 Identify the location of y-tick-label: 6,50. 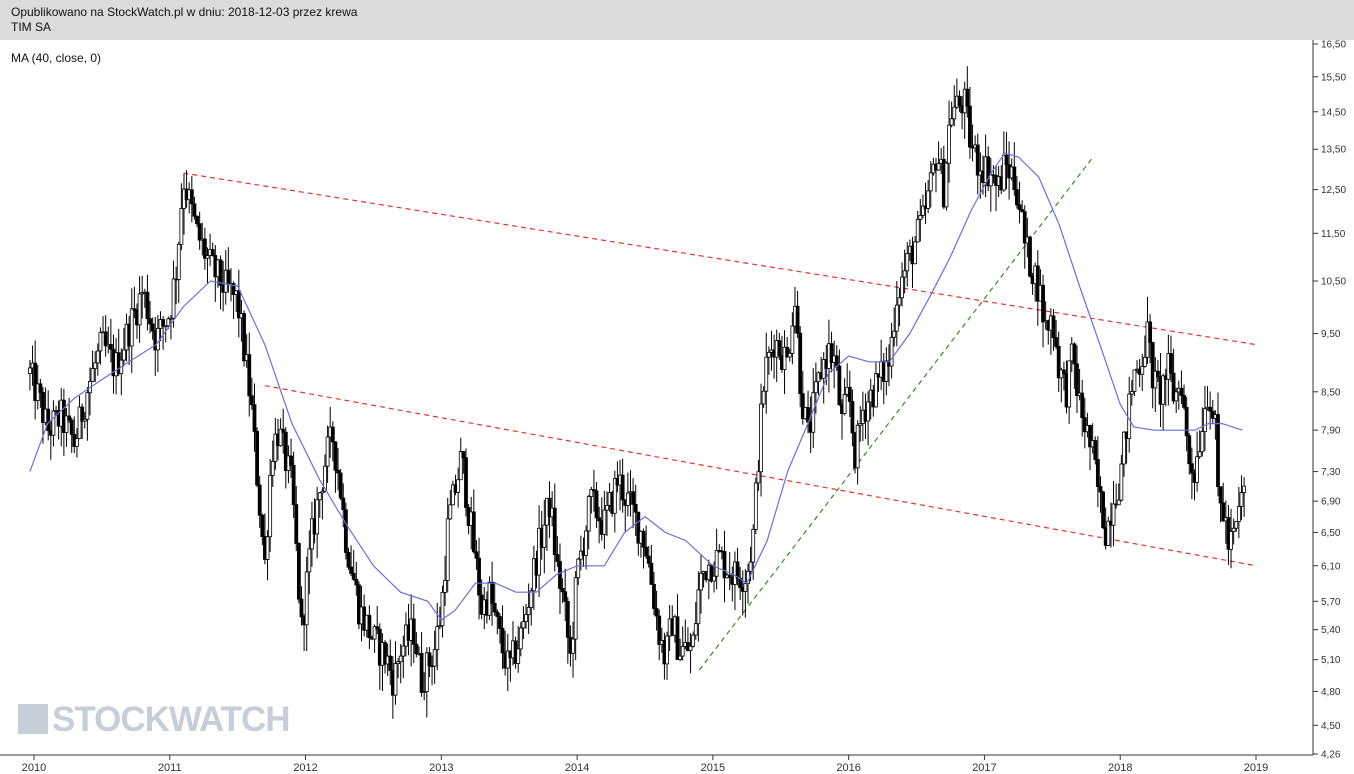
(1331, 533).